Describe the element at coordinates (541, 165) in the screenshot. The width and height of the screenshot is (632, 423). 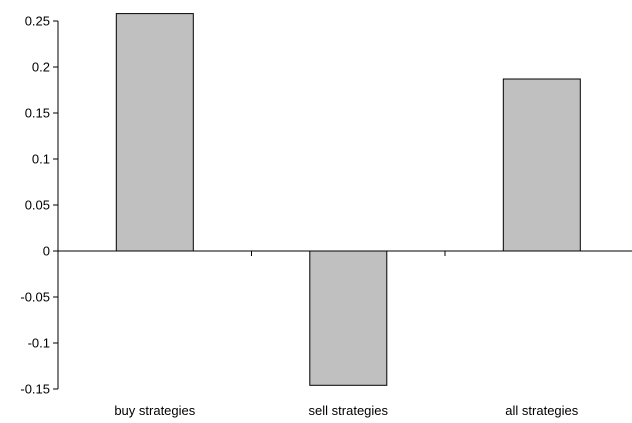
I see `bar-all-strategies` at that location.